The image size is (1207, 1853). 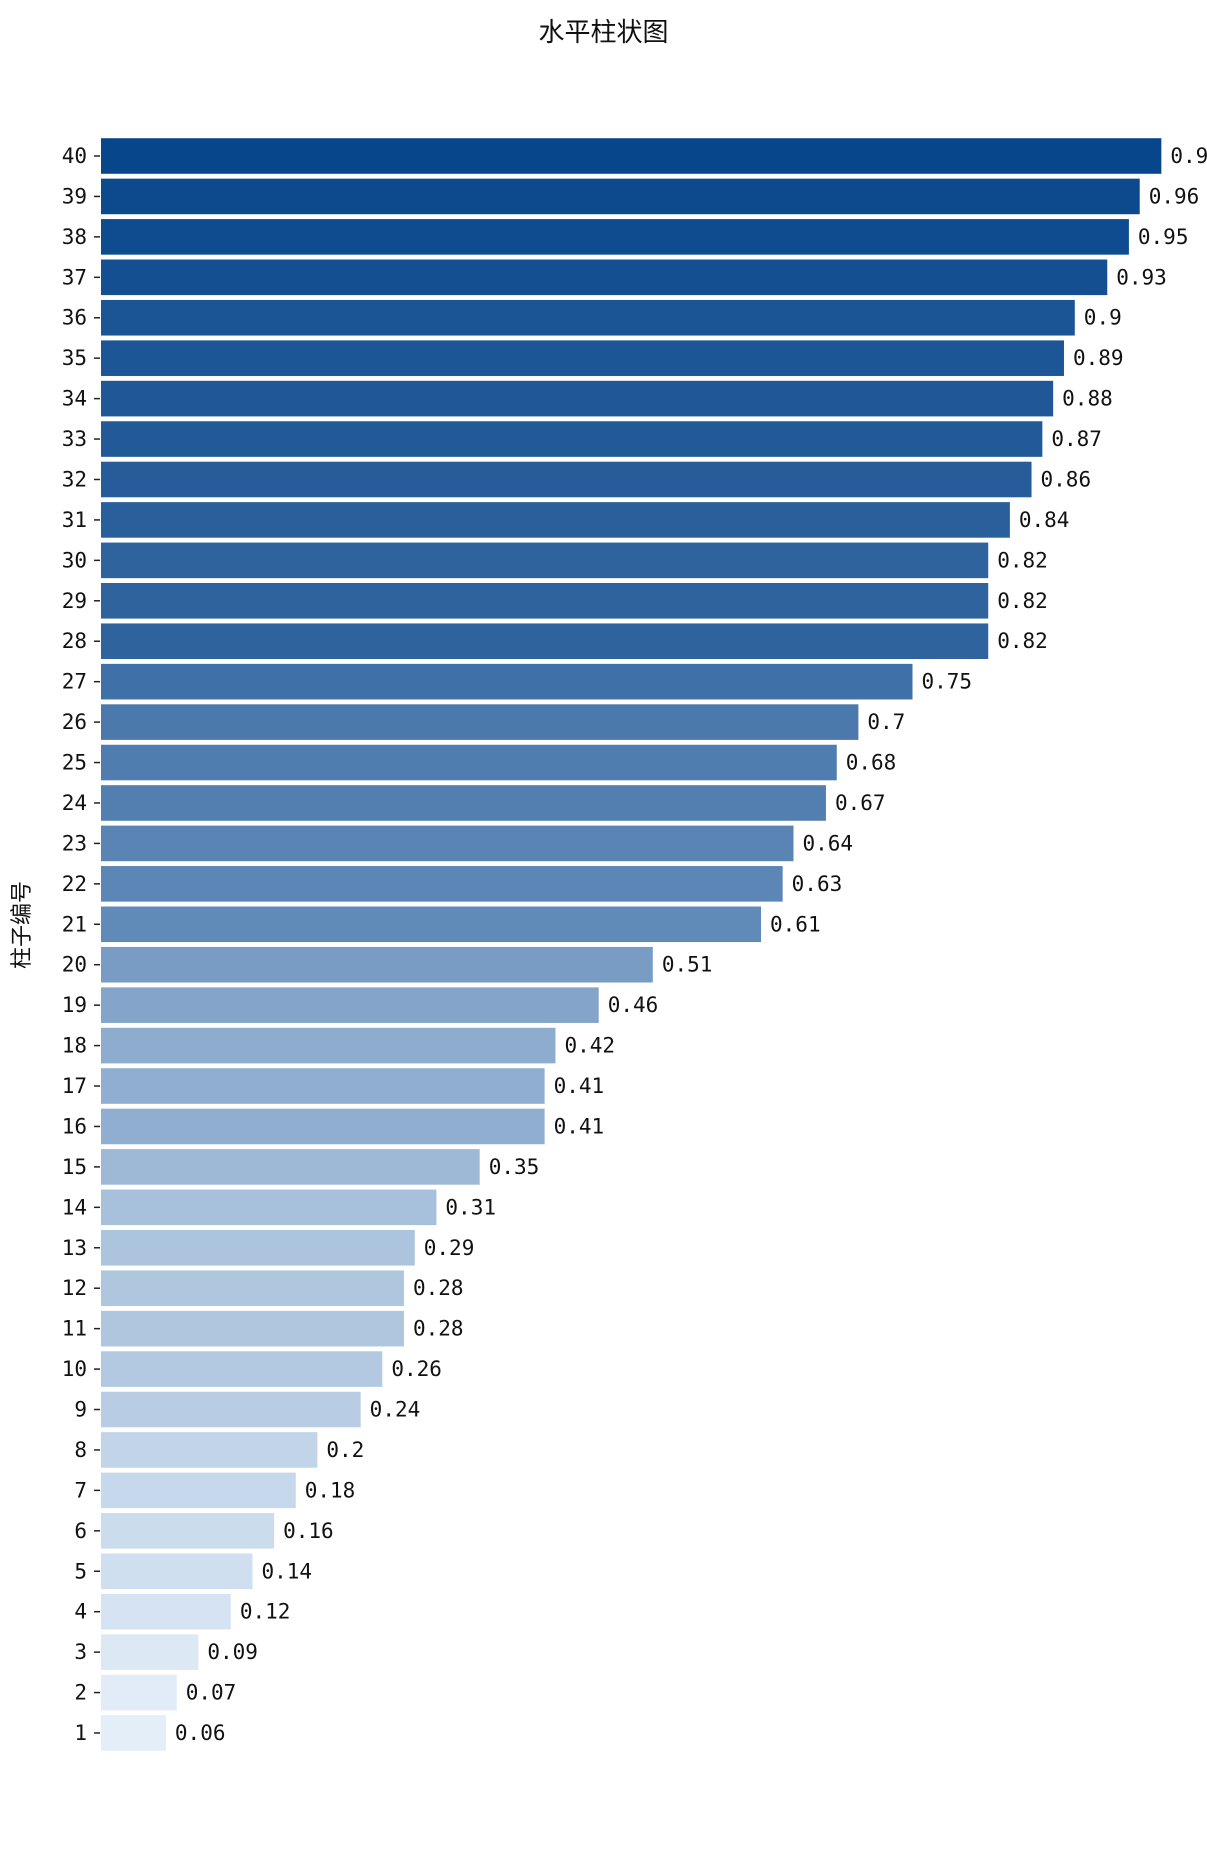 I want to click on bar-value-label-30: 0.82, so click(x=1022, y=560).